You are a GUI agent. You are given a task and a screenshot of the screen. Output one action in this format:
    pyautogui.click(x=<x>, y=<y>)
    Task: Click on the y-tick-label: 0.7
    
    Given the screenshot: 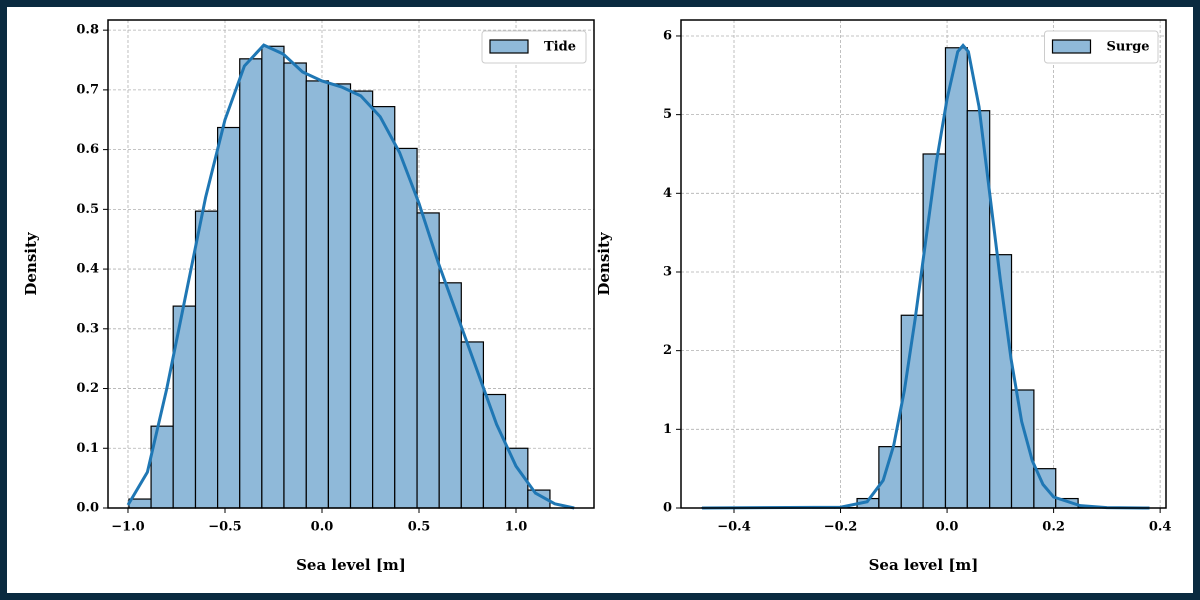 What is the action you would take?
    pyautogui.click(x=87, y=89)
    